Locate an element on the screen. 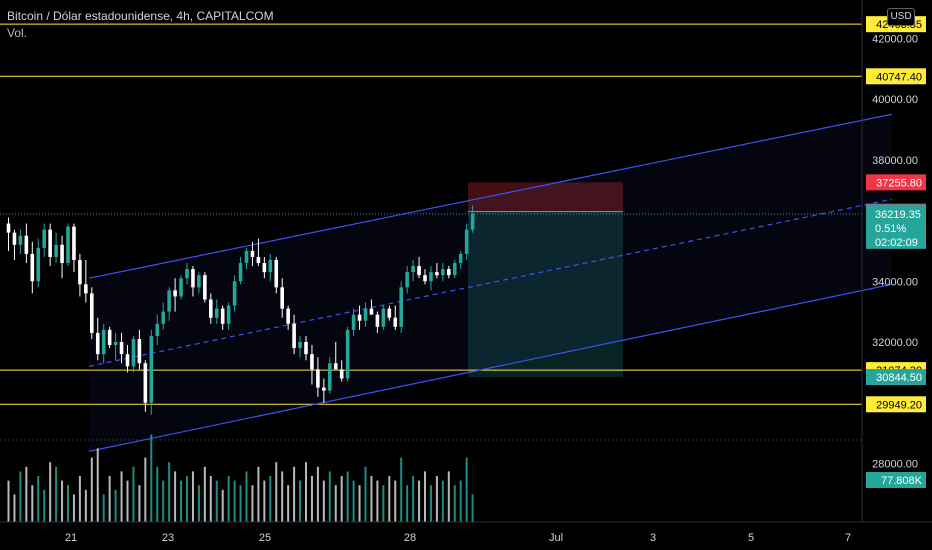 This screenshot has height=550, width=932. currency-button: USD is located at coordinates (901, 17).